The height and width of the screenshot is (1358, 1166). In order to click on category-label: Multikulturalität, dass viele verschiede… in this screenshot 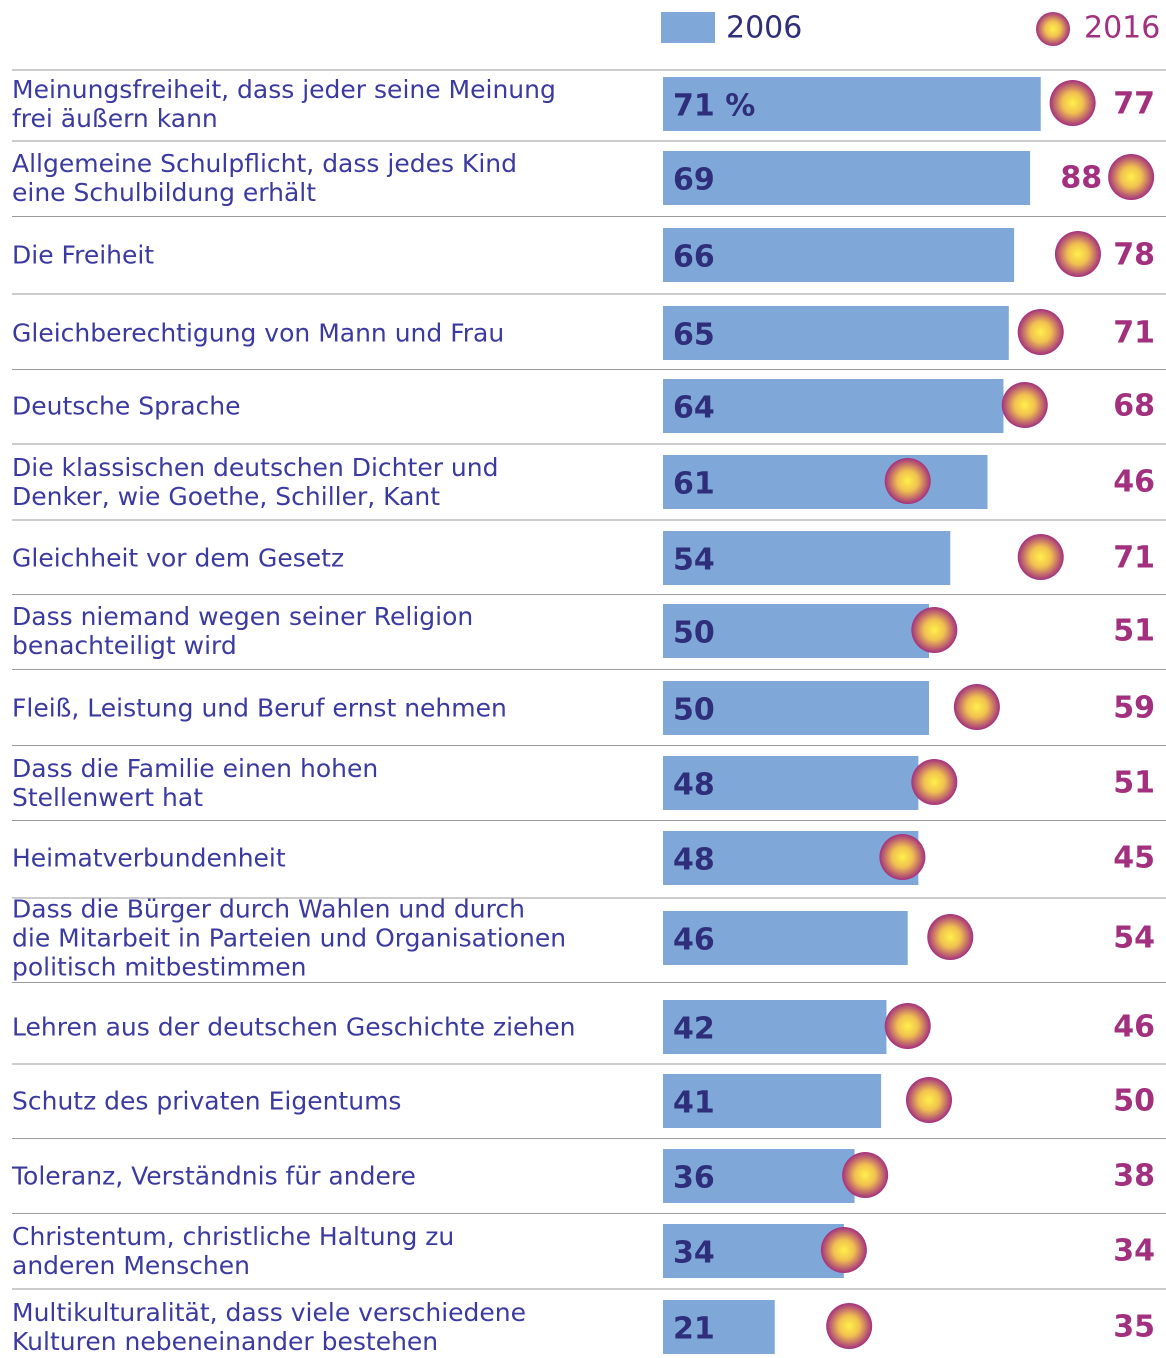, I will do `click(269, 1327)`.